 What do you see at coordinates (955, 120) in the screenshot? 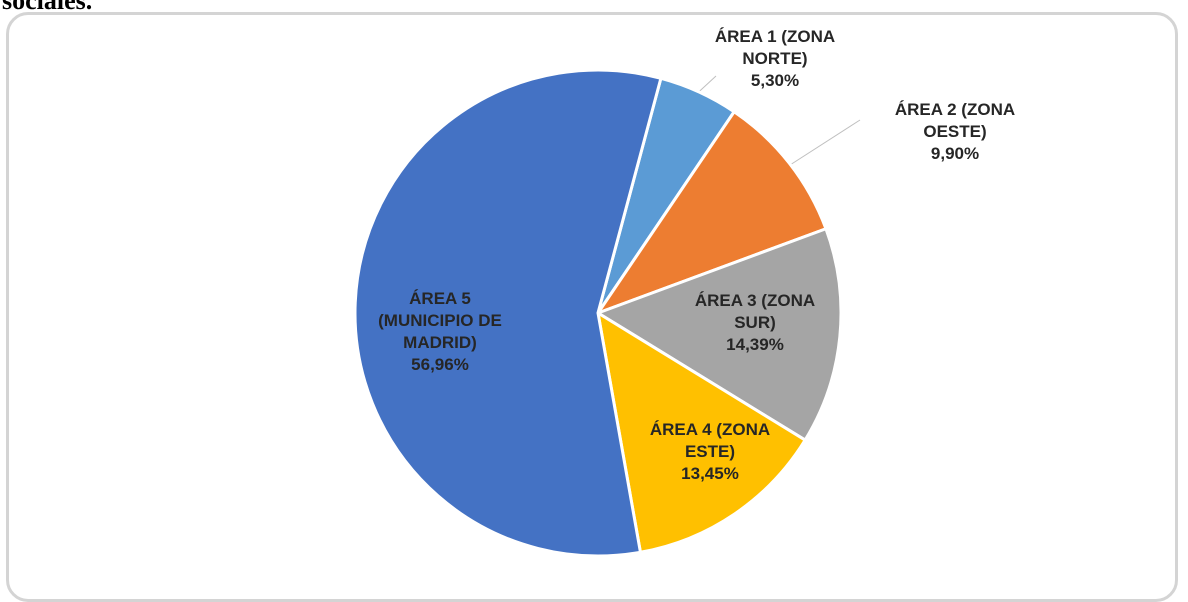
I see `category-label: ÁREA 2 (ZONA OESTE)` at bounding box center [955, 120].